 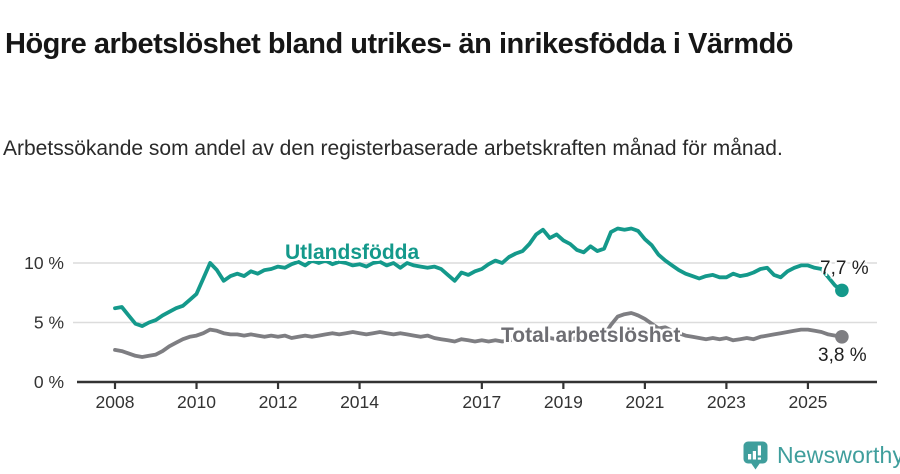 What do you see at coordinates (591, 335) in the screenshot?
I see `series-label-total-arbetsloshet: Total arbetslöshet` at bounding box center [591, 335].